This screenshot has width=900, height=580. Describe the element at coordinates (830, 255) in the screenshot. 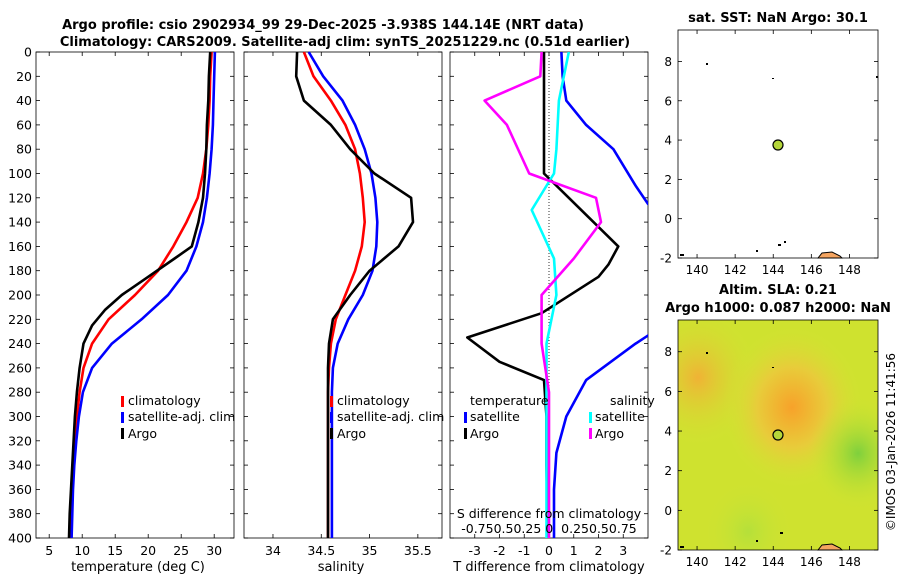

I see `sst-coast-patch` at that location.